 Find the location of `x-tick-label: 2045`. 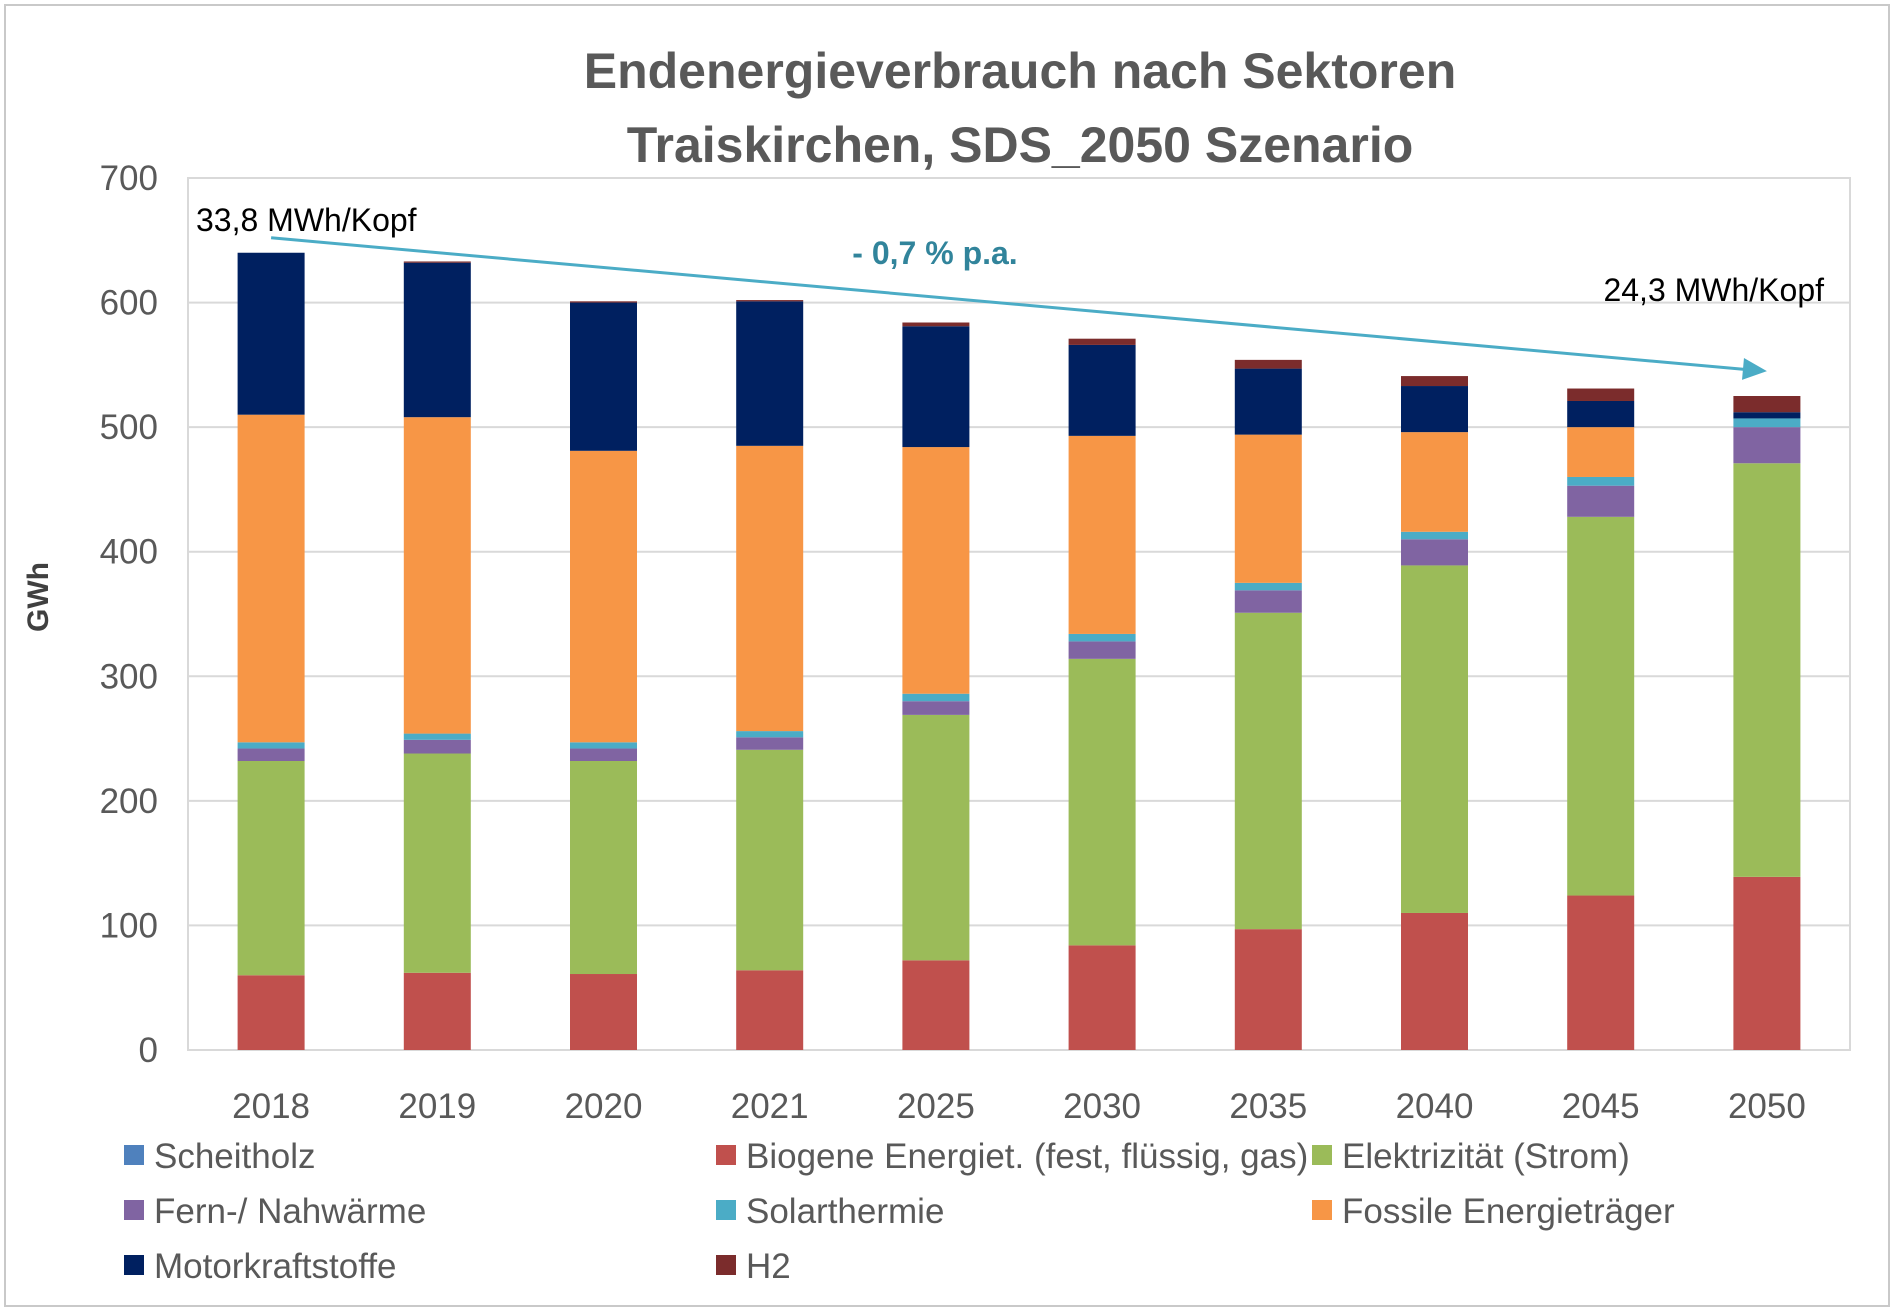

x-tick-label: 2045 is located at coordinates (1601, 1106).